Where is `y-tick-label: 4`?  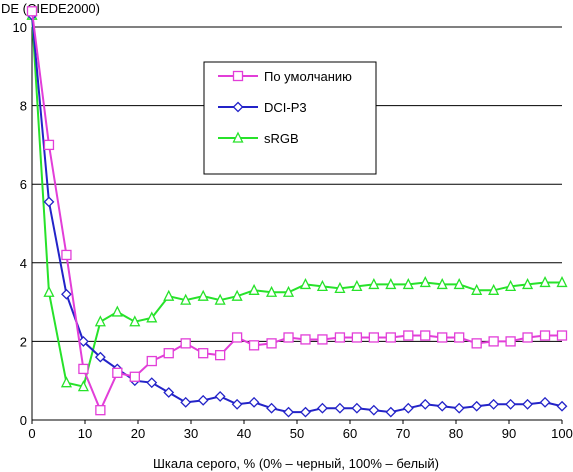
y-tick-label: 4 is located at coordinates (23, 263).